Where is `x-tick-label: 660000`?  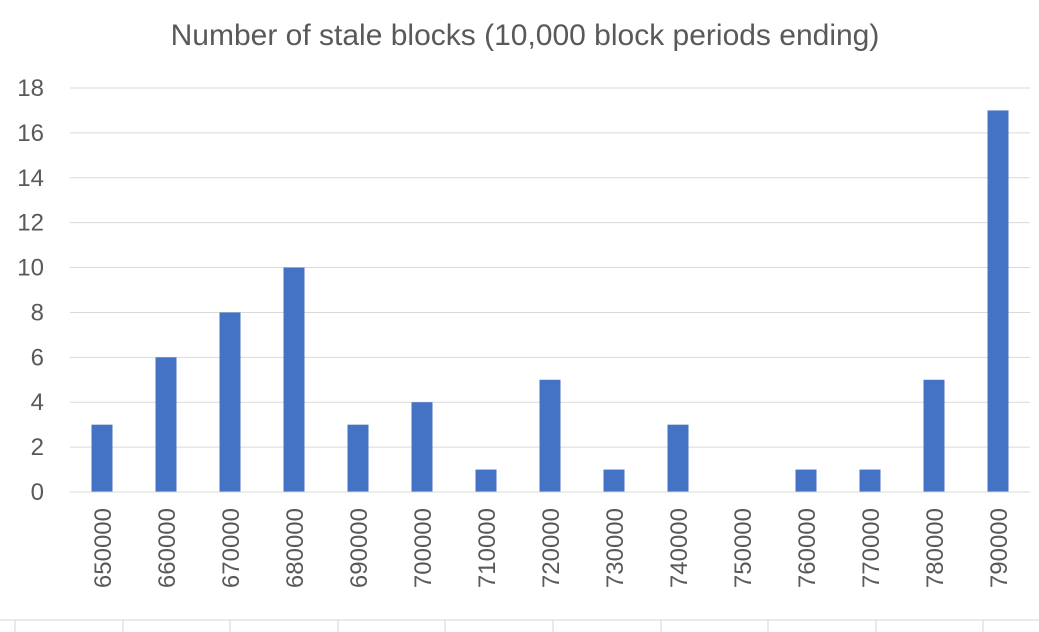 x-tick-label: 660000 is located at coordinates (167, 548).